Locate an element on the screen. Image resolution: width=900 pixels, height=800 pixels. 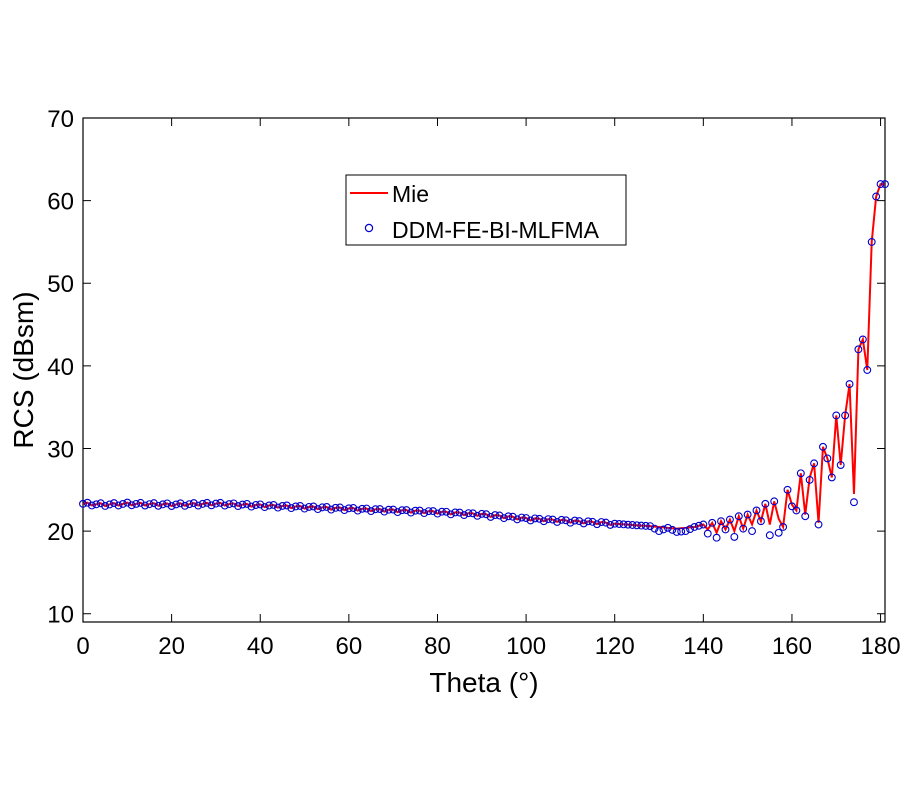
x-tick-label: 80 is located at coordinates (437, 646).